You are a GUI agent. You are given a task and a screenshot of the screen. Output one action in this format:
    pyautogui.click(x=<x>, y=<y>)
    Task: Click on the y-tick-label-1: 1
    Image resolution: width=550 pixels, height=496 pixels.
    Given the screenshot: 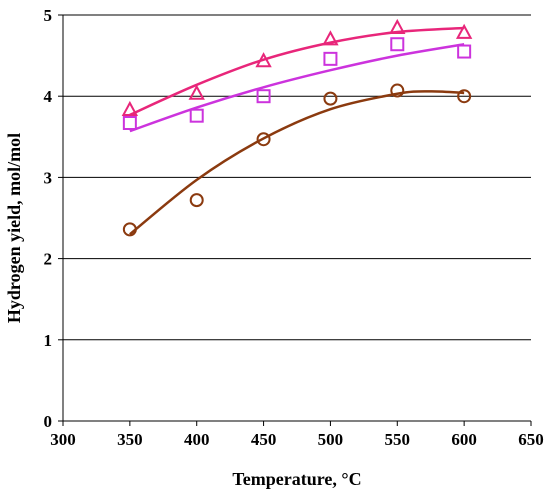 What is the action you would take?
    pyautogui.click(x=48, y=340)
    